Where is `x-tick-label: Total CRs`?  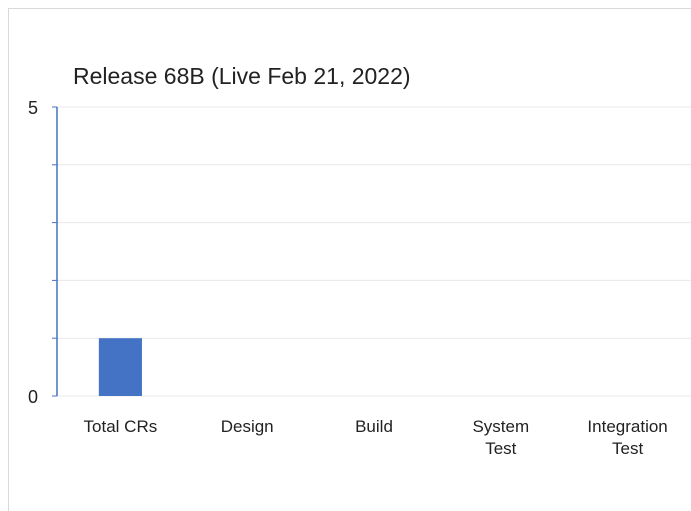 x-tick-label: Total CRs is located at coordinates (120, 426).